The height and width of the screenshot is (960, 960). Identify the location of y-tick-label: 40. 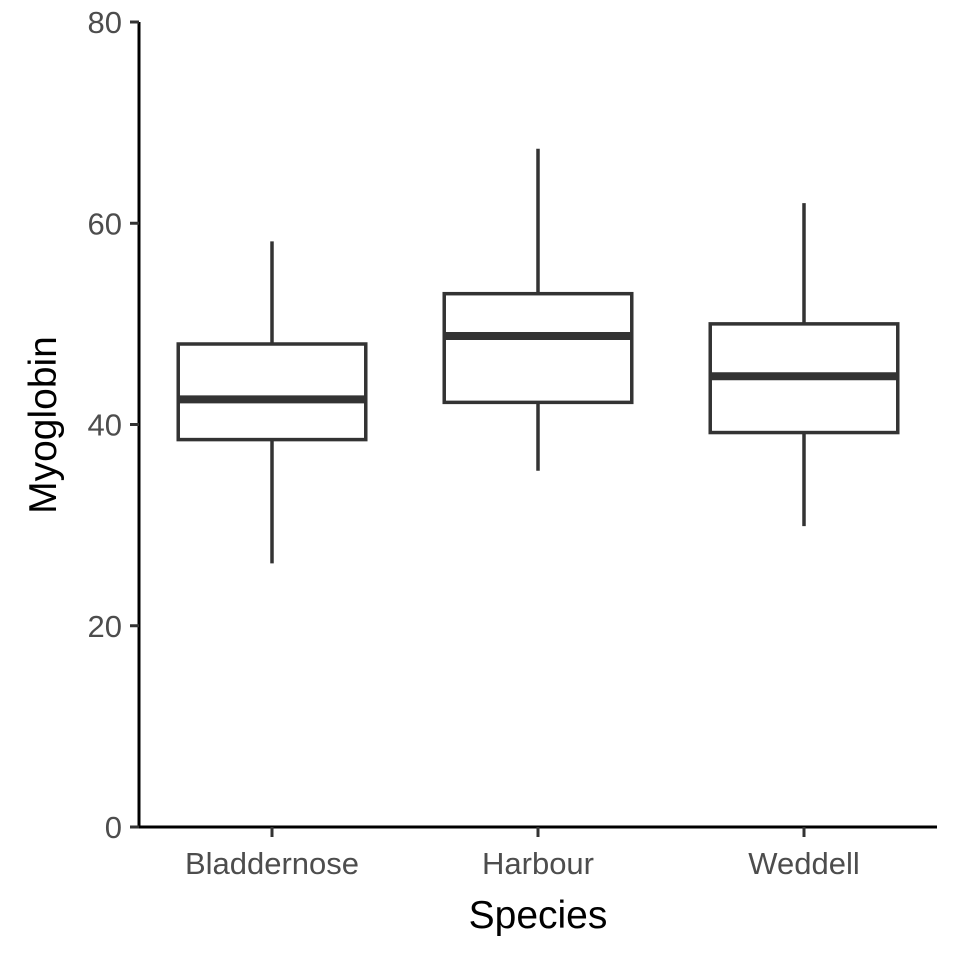
(105, 425).